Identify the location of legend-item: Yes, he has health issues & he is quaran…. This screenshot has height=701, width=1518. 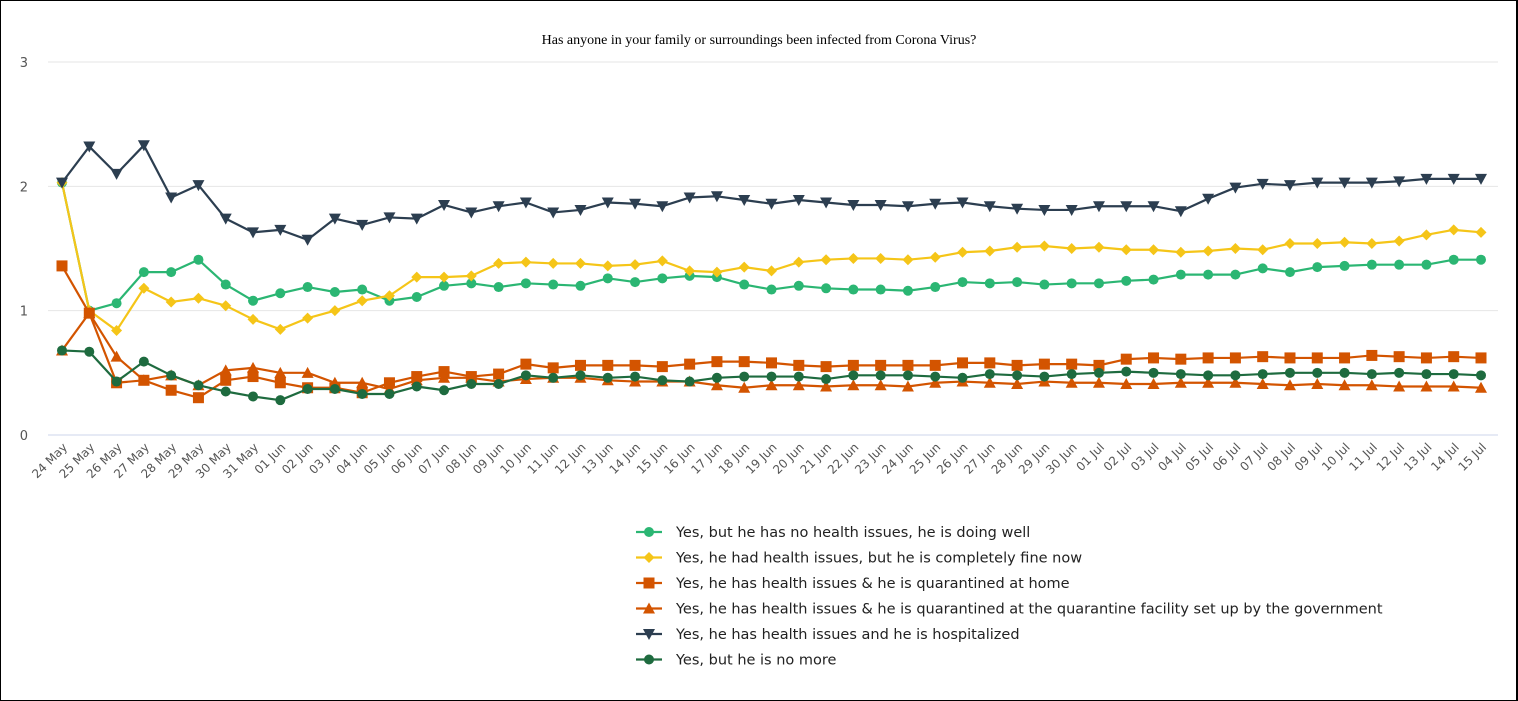
(1009, 610).